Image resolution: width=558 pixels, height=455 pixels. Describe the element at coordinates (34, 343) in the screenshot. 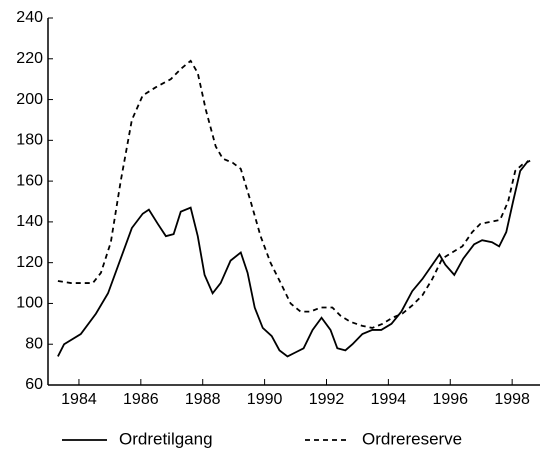

I see `y-tick-label: 80` at that location.